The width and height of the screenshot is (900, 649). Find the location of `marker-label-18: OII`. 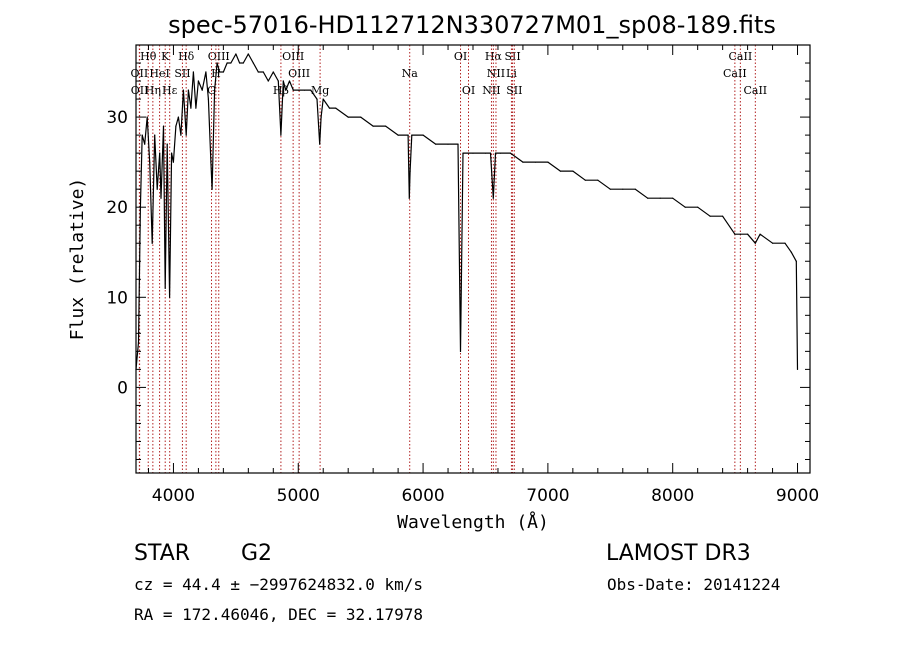

marker-label-18: OII is located at coordinates (140, 90).